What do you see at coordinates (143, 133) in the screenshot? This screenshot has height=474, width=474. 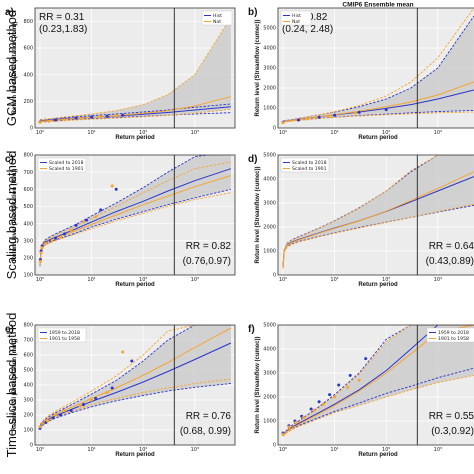 I see `x-tick-label: 10²` at bounding box center [143, 133].